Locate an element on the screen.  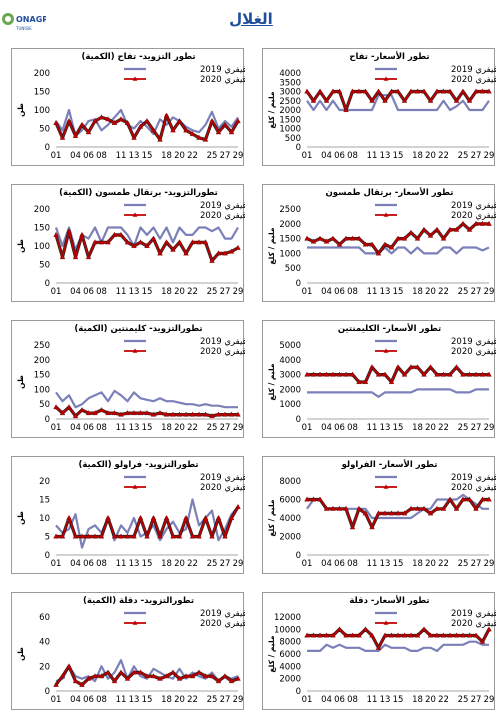
x-tick-label: 20 is located at coordinates (179, 428).